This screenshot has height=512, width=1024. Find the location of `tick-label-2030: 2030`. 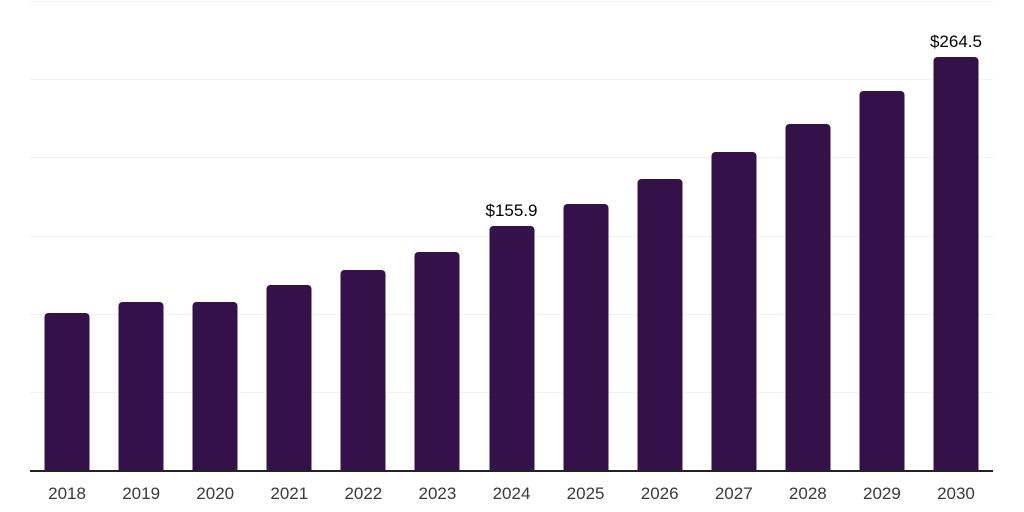

tick-label-2030: 2030 is located at coordinates (956, 493).